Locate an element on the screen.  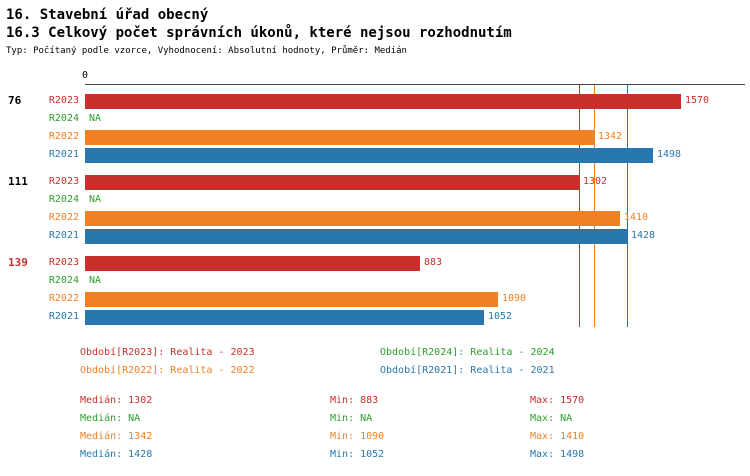
group-label: 111 is located at coordinates (18, 181).